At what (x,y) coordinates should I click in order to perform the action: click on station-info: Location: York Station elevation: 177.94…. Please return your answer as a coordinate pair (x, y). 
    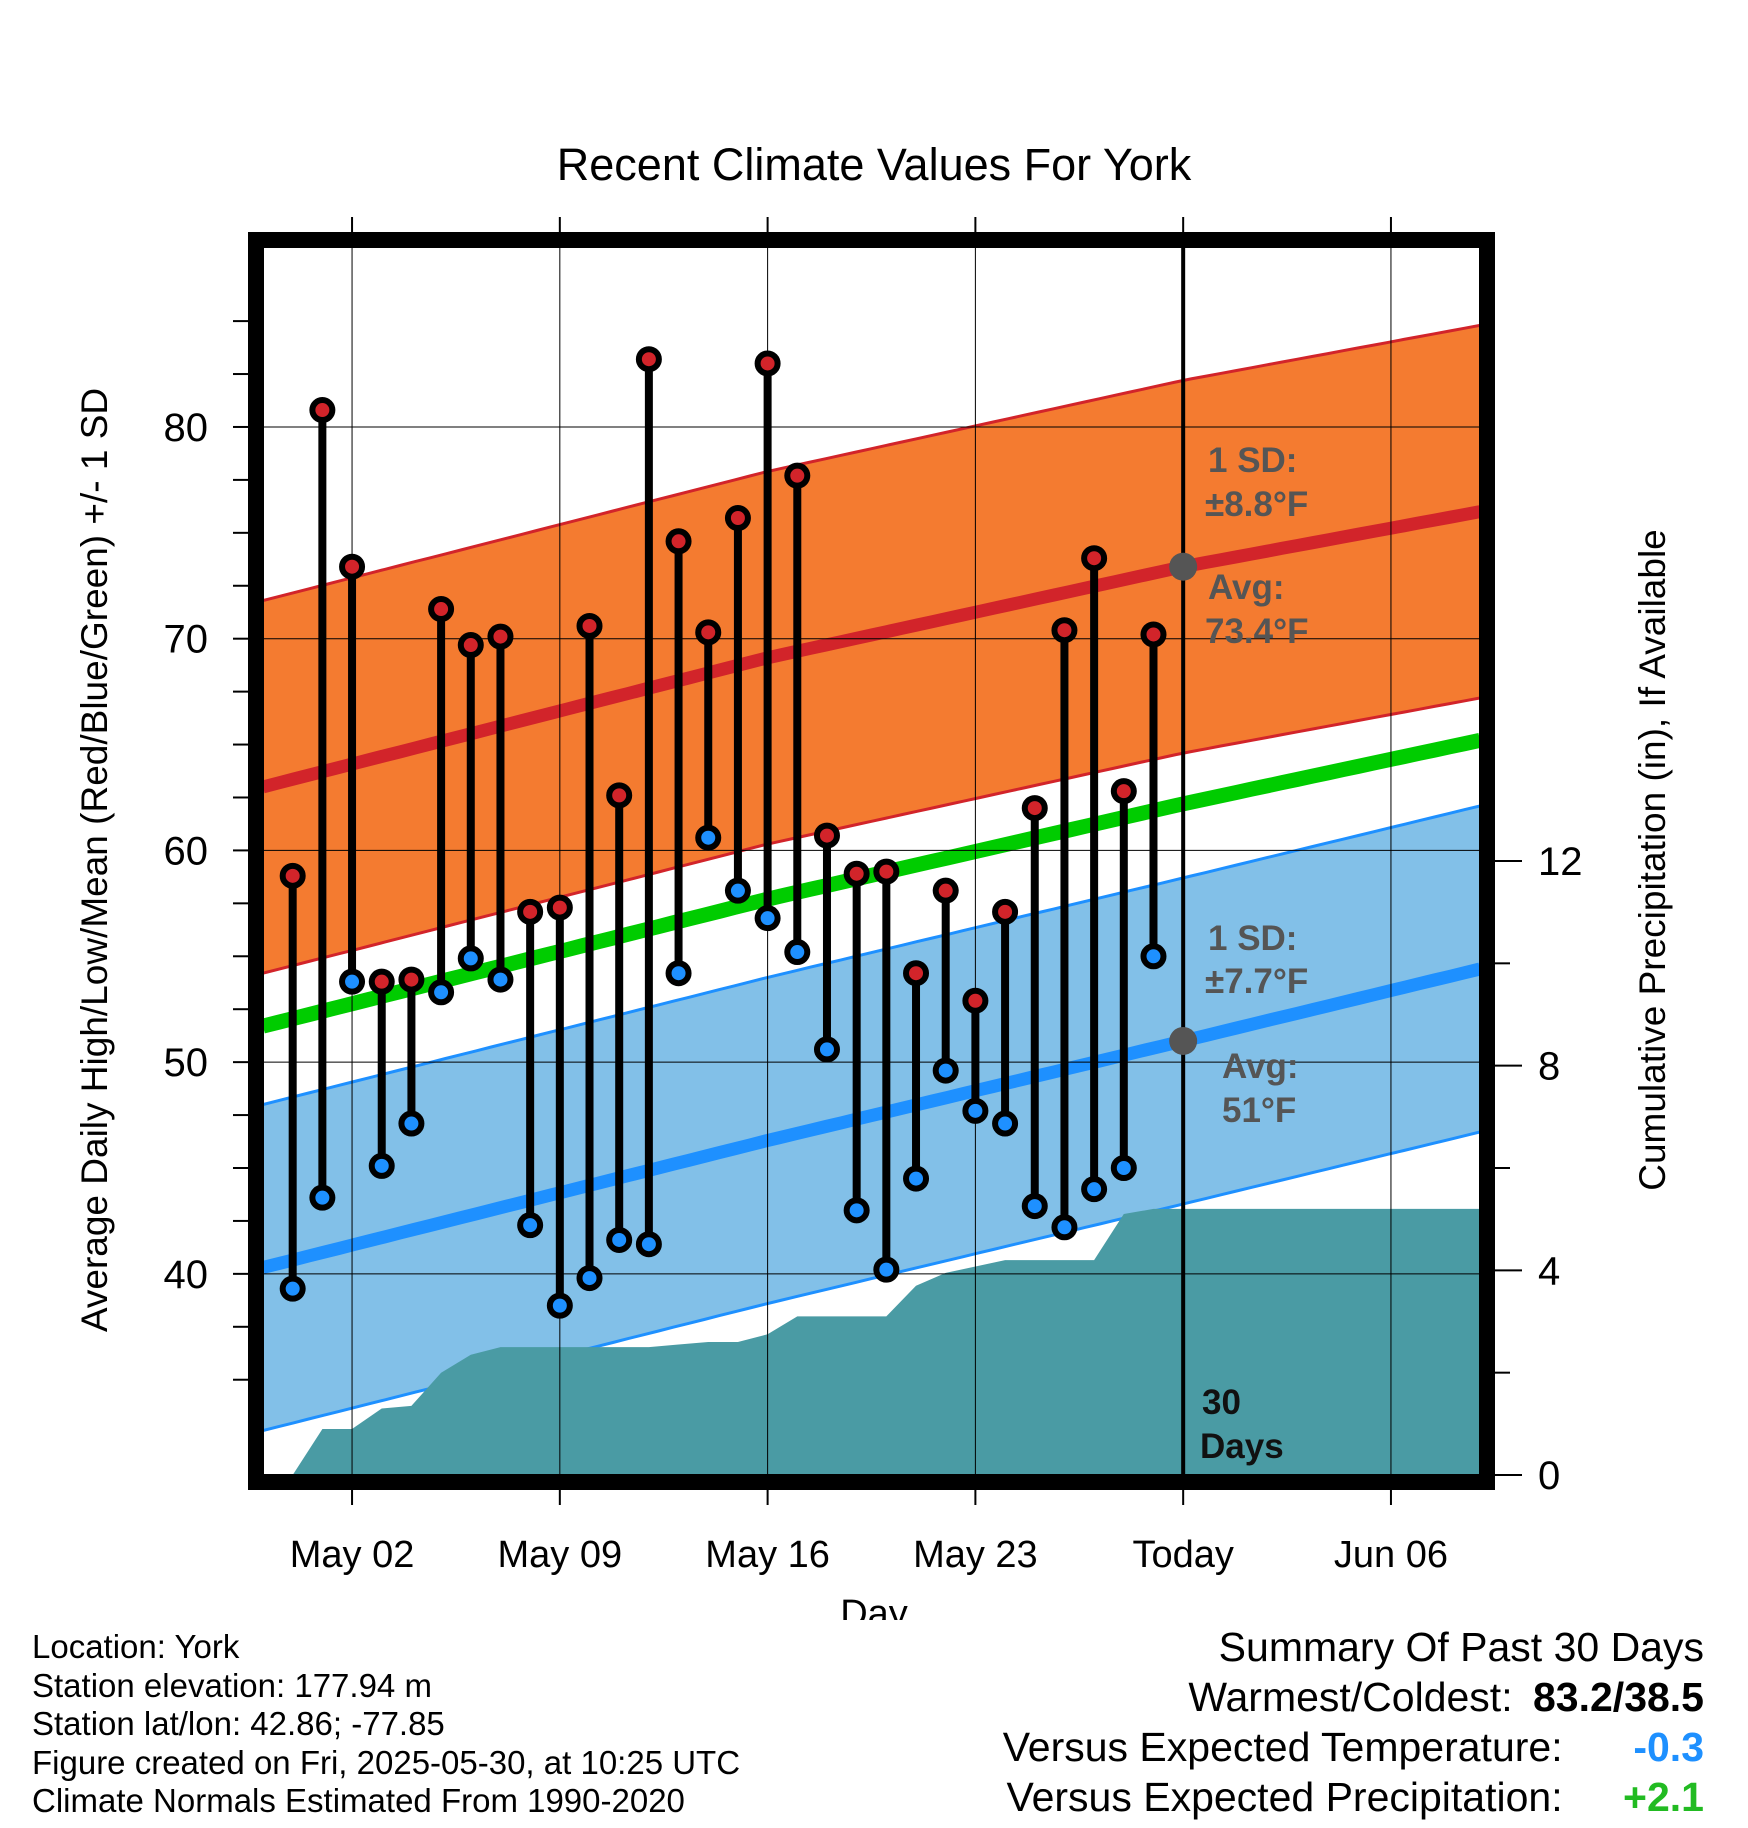
    Looking at the image, I should click on (386, 1724).